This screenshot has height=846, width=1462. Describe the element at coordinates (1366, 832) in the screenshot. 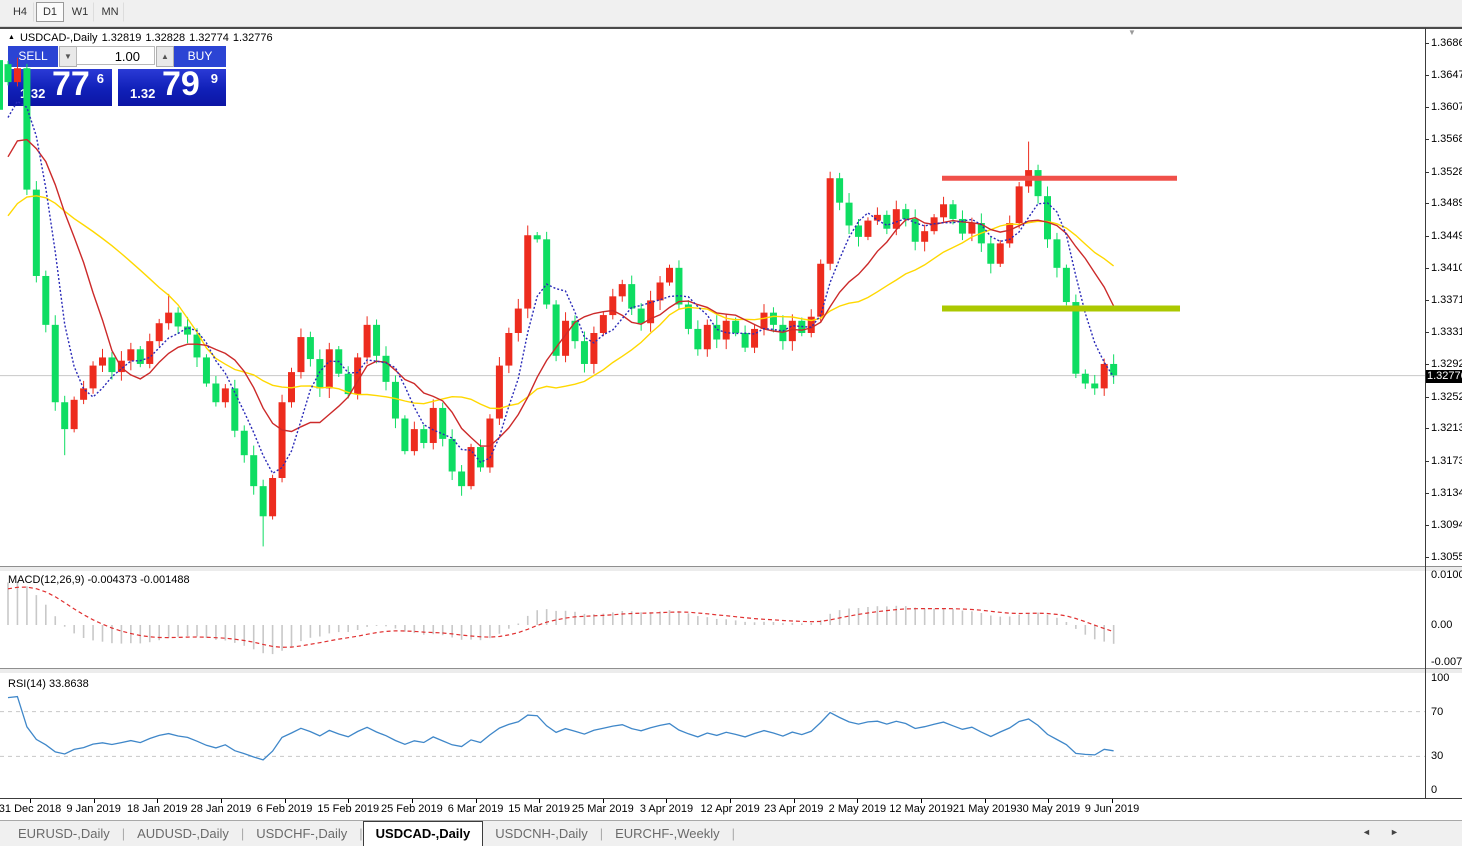

I see `tab-scroll-left-icon: ◄` at that location.